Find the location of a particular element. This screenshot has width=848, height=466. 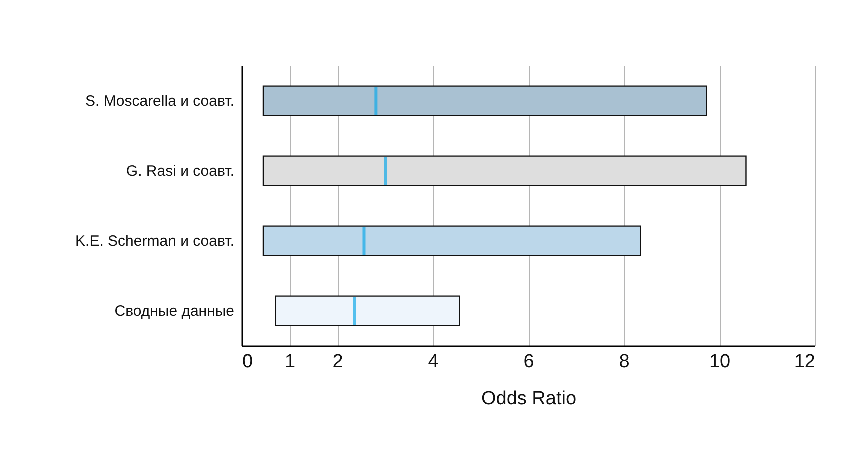

x-tick-label: 1 is located at coordinates (290, 362).